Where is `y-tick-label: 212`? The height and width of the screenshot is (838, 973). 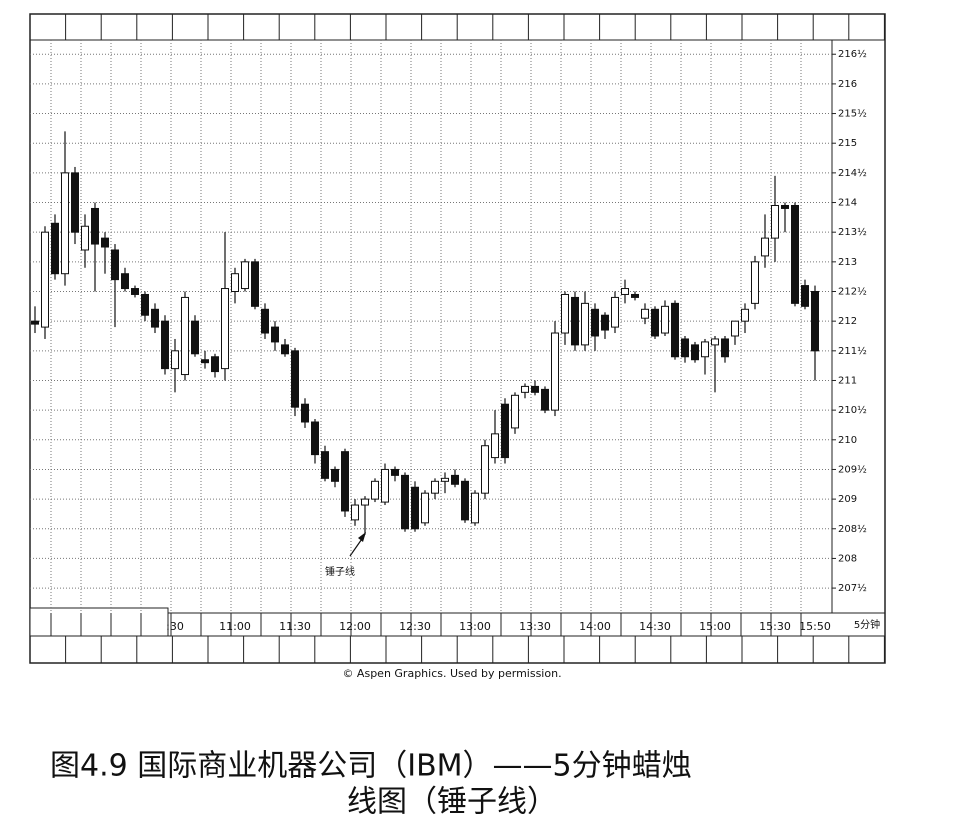
y-tick-label: 212 is located at coordinates (847, 321).